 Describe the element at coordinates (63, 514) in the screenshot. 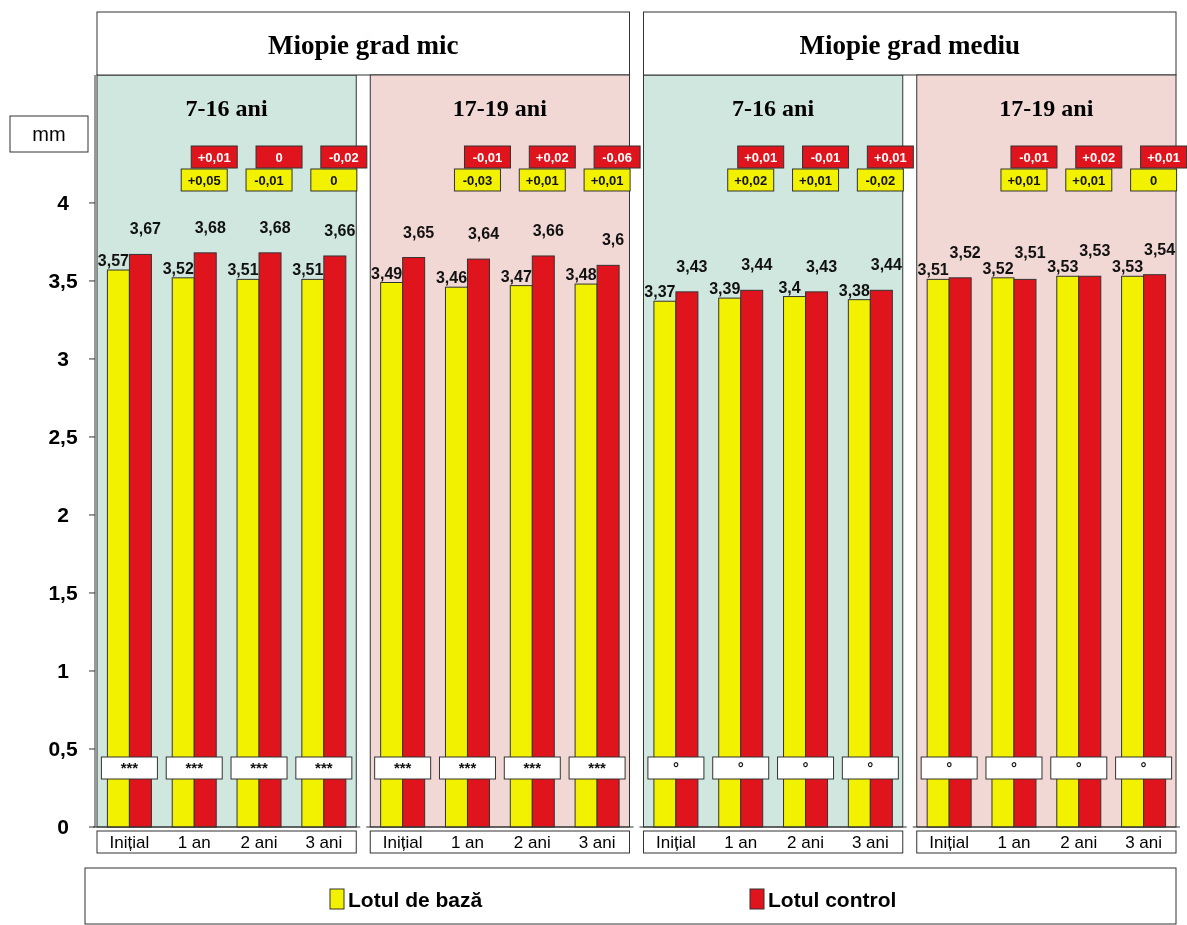

I see `y-tick-label: 2` at that location.